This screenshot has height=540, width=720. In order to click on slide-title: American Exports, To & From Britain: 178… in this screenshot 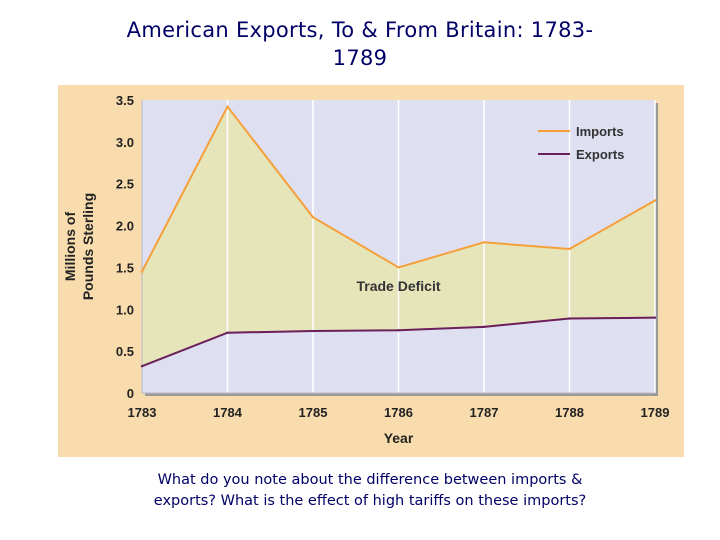, I will do `click(360, 44)`.